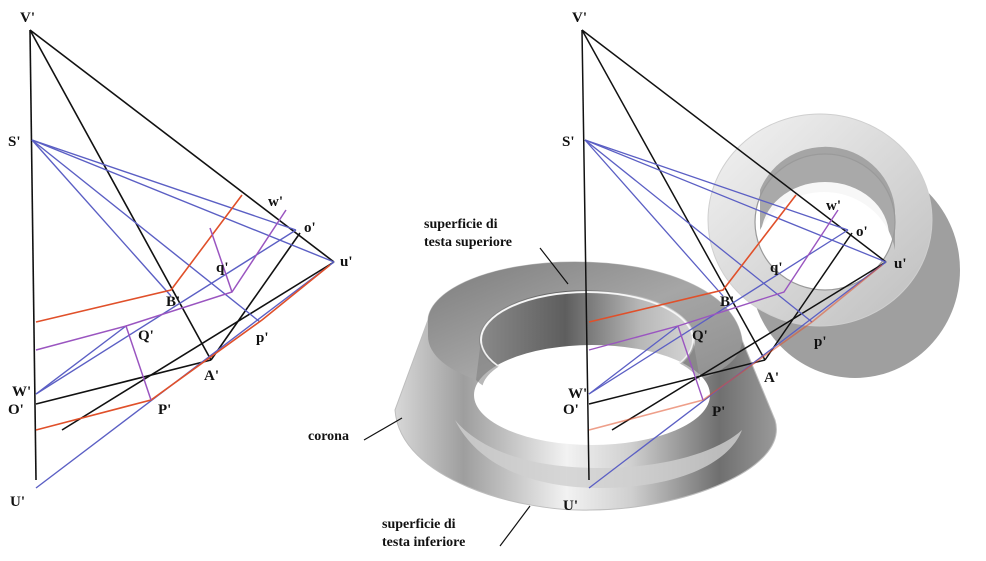 The height and width of the screenshot is (561, 986). What do you see at coordinates (727, 302) in the screenshot?
I see `right-label-B: B'` at bounding box center [727, 302].